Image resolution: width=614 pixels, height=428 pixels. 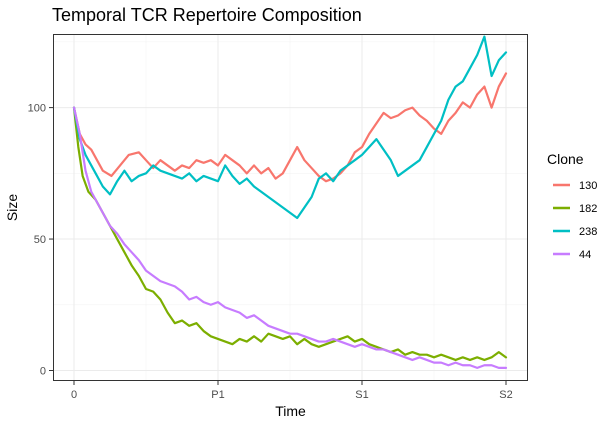 What do you see at coordinates (217, 395) in the screenshot?
I see `x-tick-label: P1` at bounding box center [217, 395].